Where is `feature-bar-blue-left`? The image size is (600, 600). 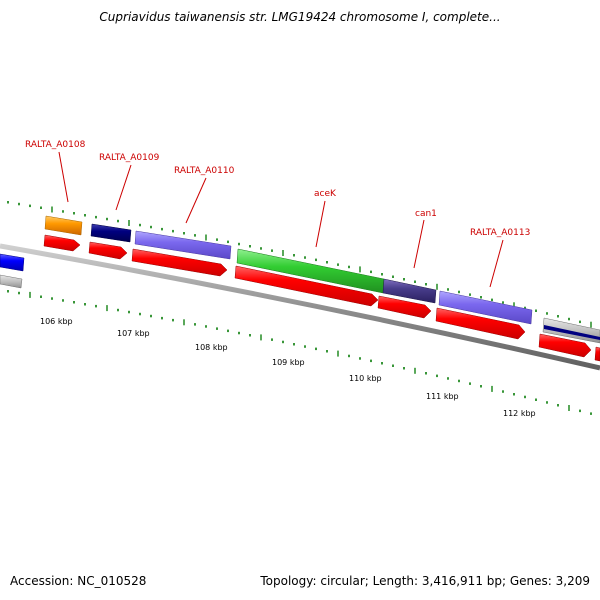 feature-bar-blue-left is located at coordinates (12, 262).